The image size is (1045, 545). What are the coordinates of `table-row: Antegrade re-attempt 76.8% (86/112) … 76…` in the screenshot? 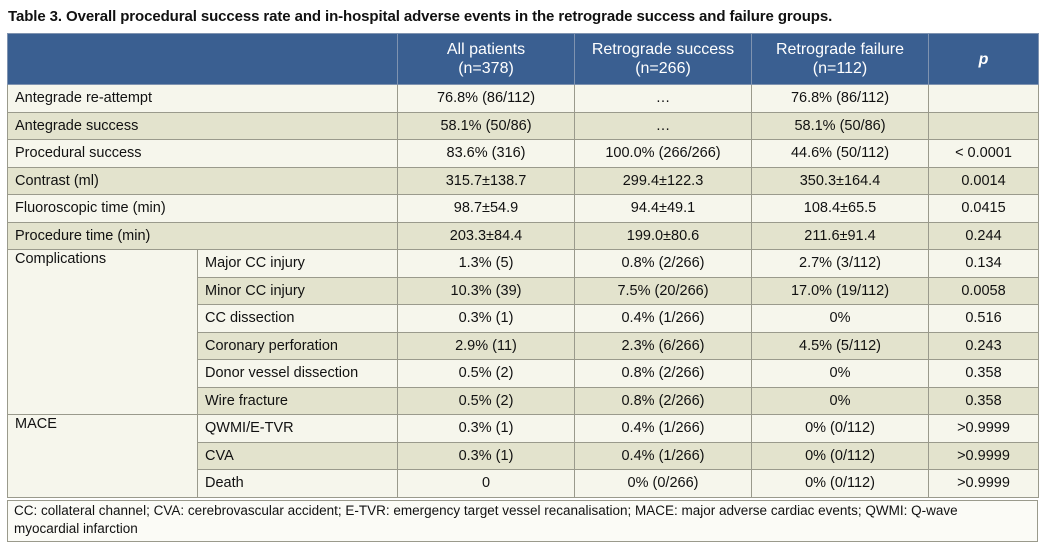 It's located at (523, 98).